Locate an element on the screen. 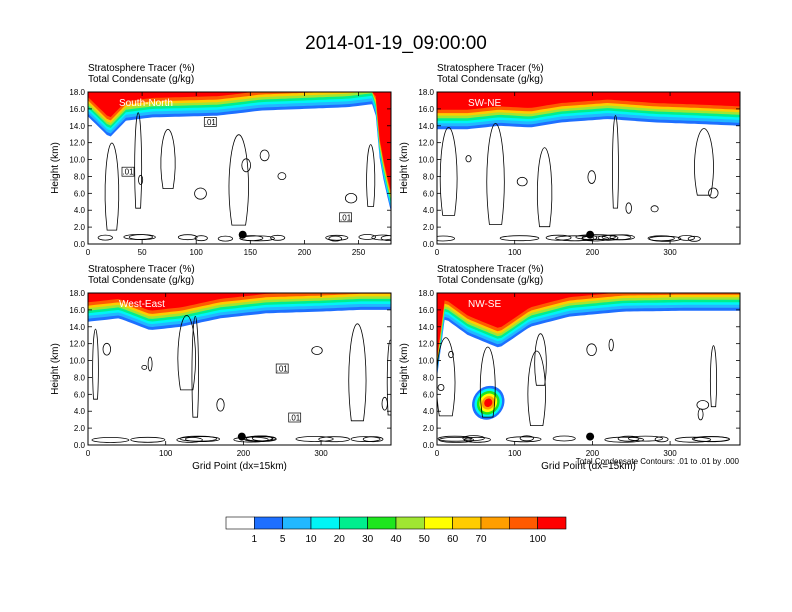 The height and width of the screenshot is (612, 792). plot-area: .01 .01 .01 is located at coordinates (239, 168).